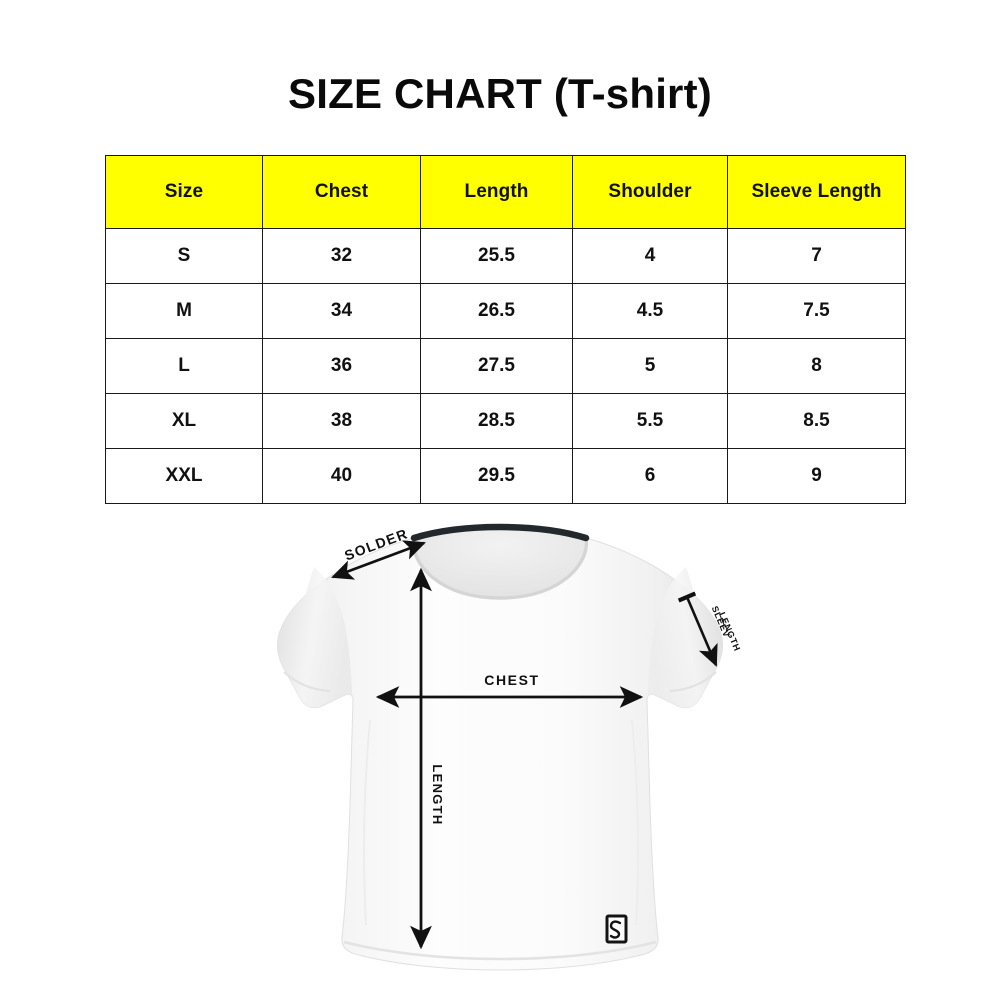  I want to click on cell-size: XXL, so click(184, 476).